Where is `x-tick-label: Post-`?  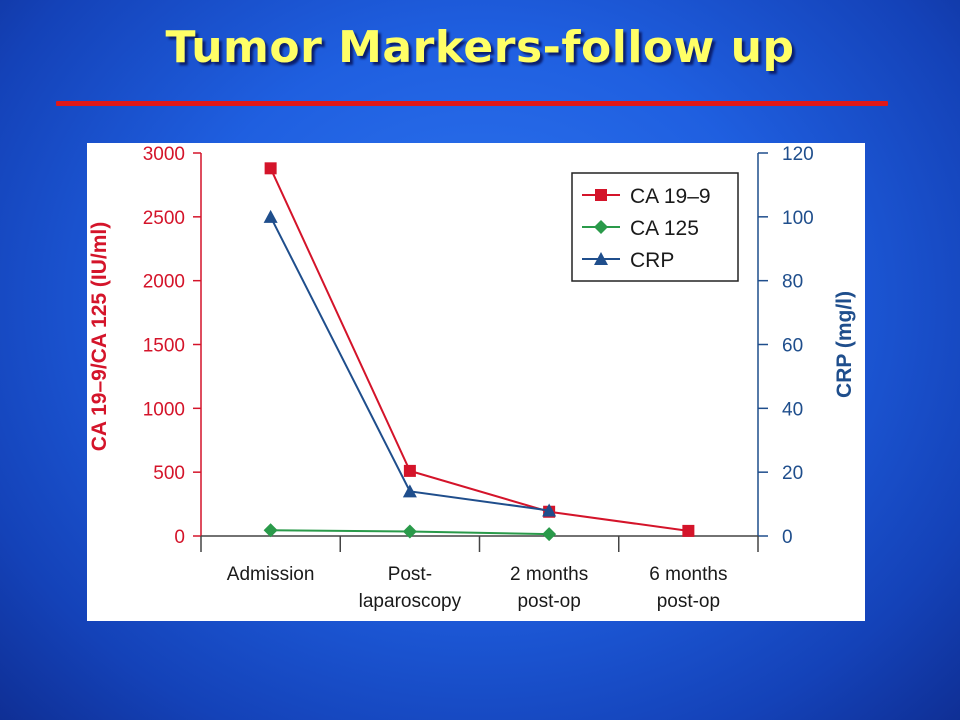
x-tick-label: Post- is located at coordinates (410, 574).